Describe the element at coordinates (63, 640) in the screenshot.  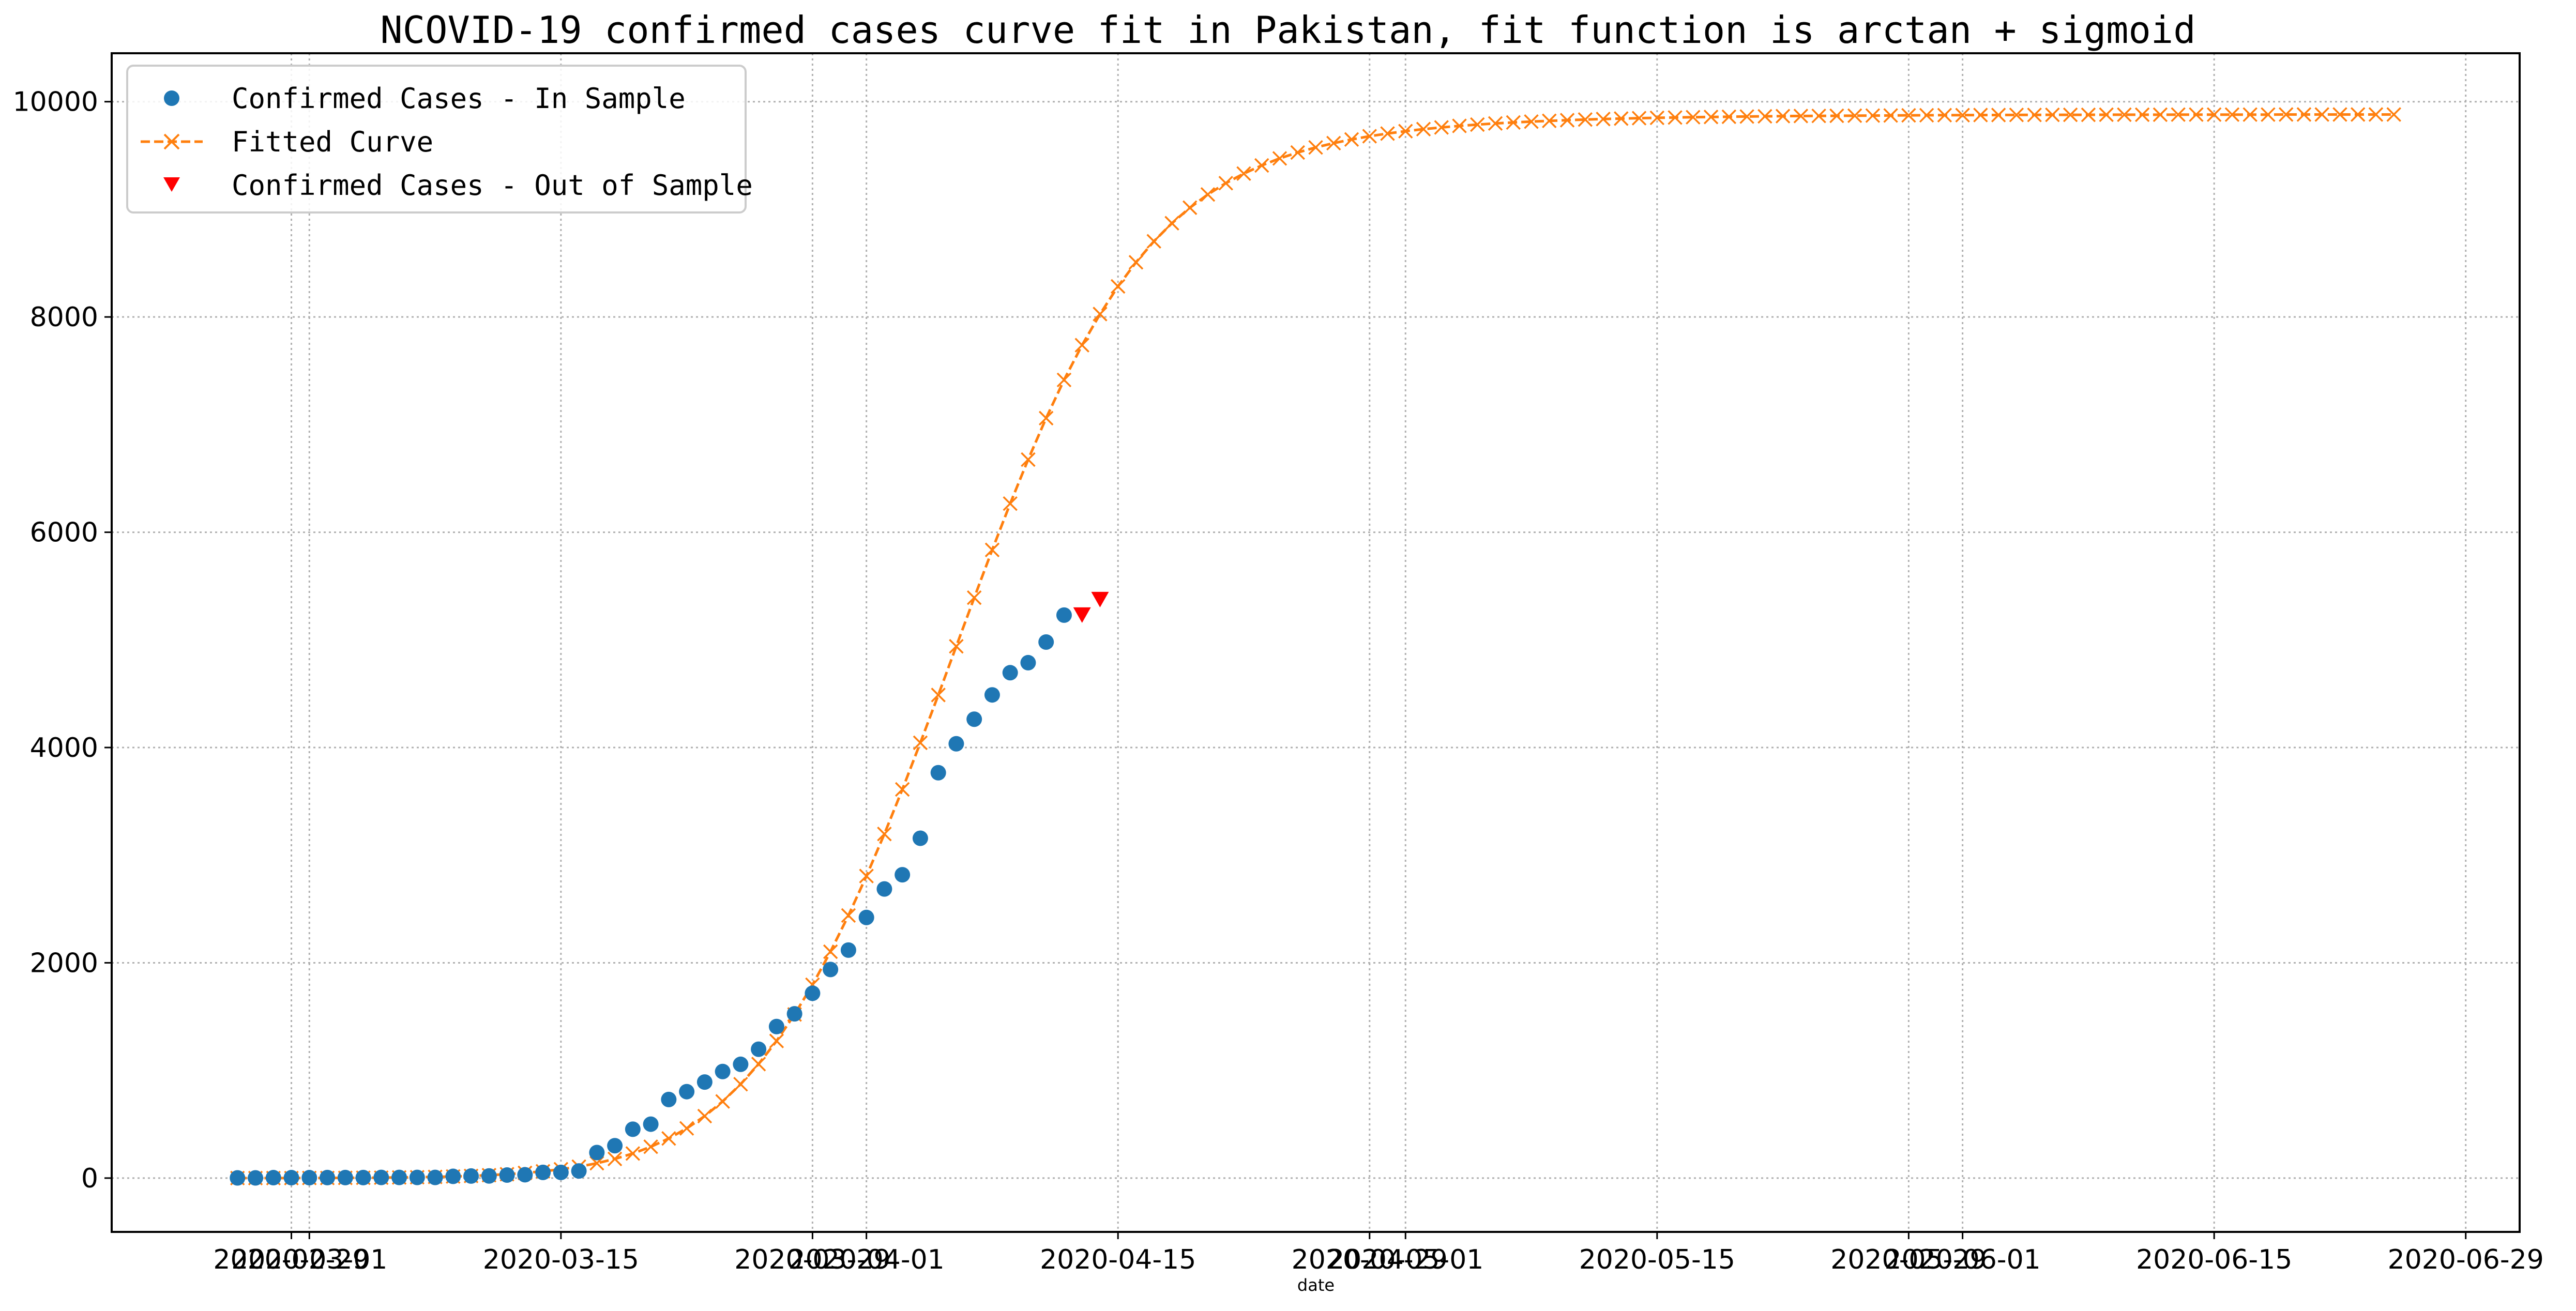
I see `y-axis: 0 2000 4000 6000 8000 10000` at that location.